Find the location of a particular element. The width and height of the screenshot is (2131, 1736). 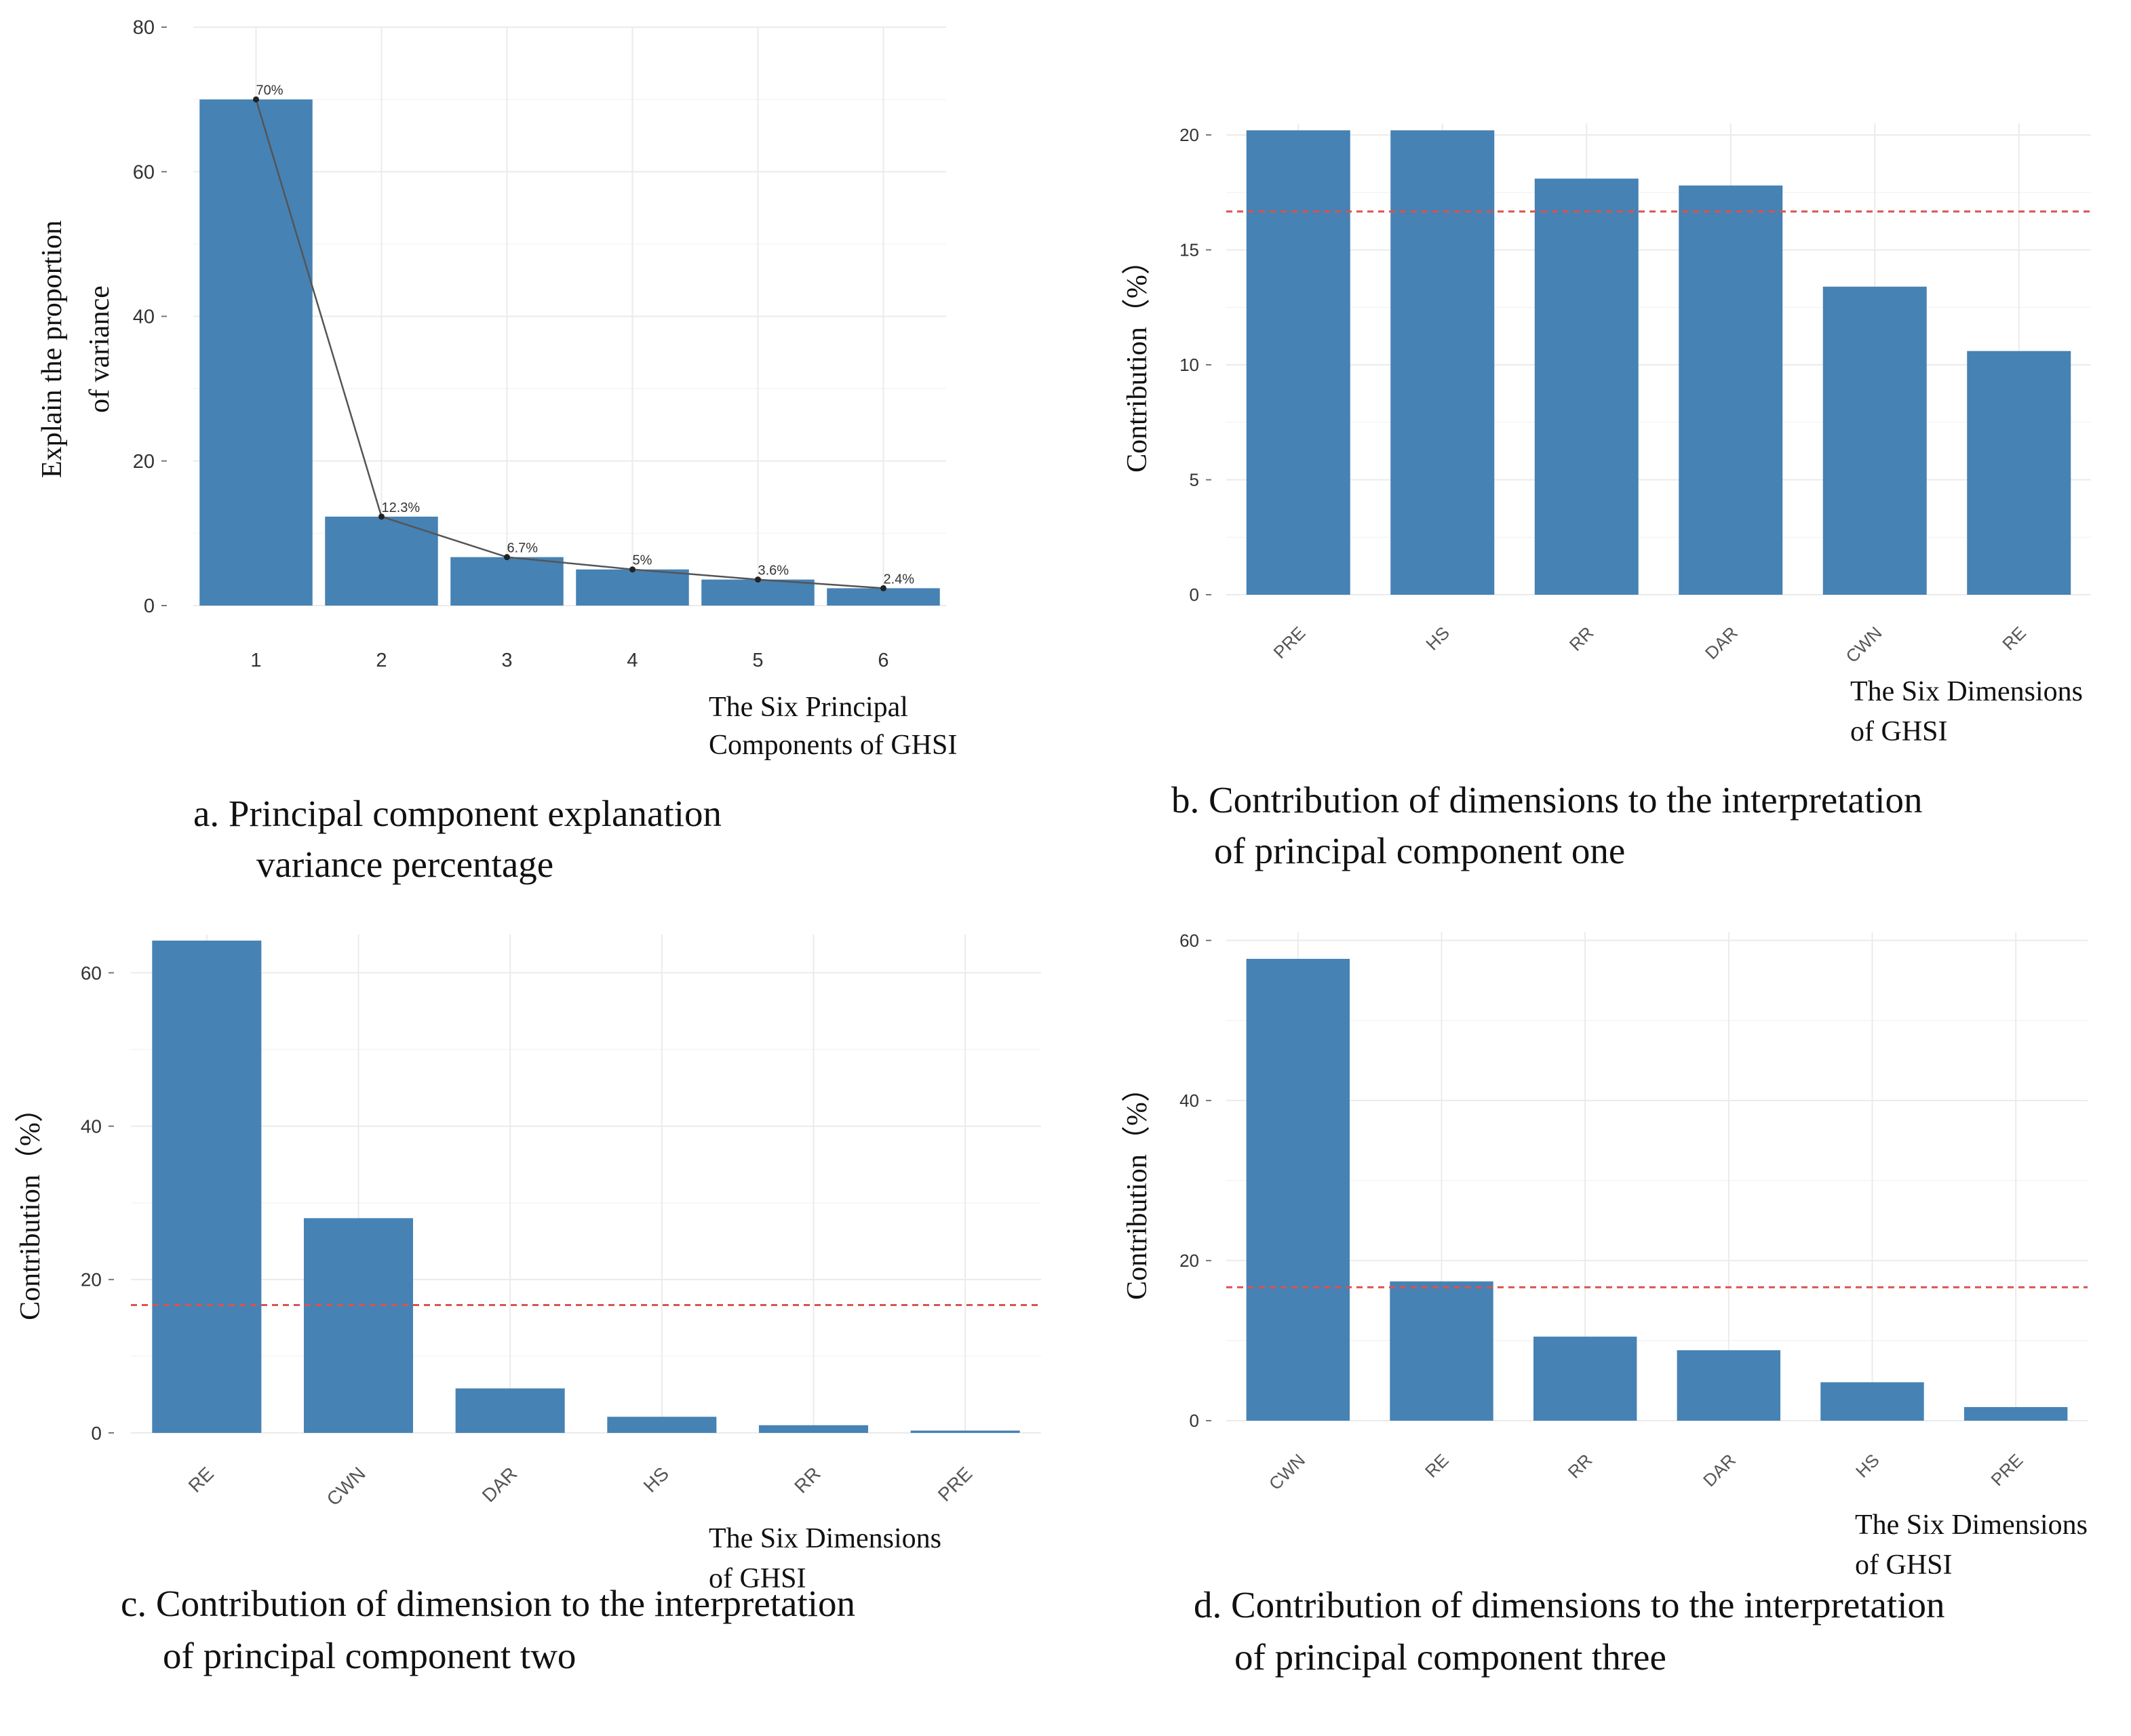

bar-c-rr is located at coordinates (813, 1429).